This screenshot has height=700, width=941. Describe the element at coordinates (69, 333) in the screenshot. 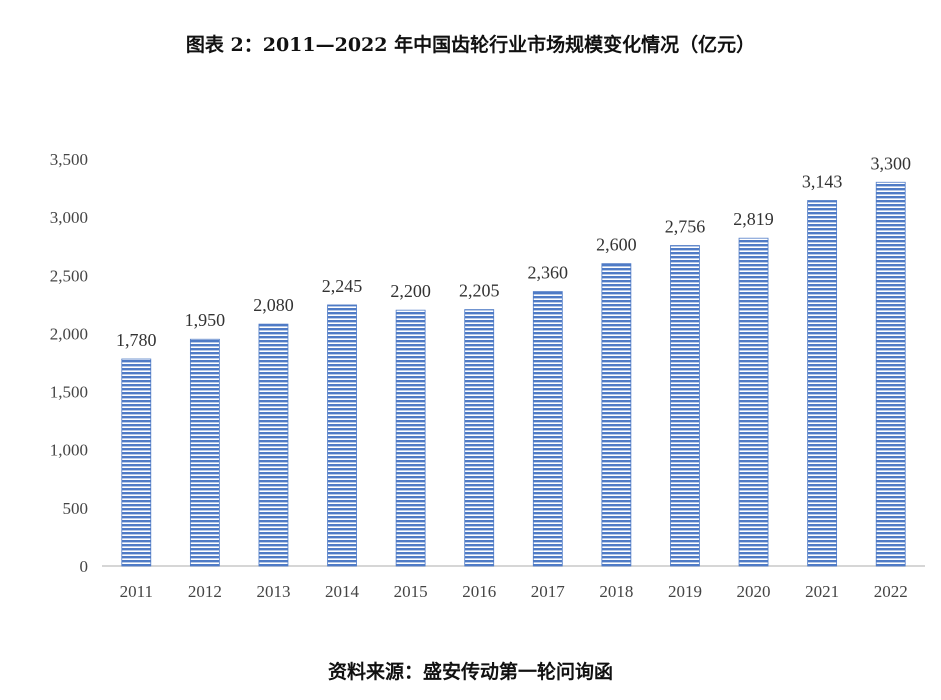

I see `y-tick-label: 2,000` at that location.